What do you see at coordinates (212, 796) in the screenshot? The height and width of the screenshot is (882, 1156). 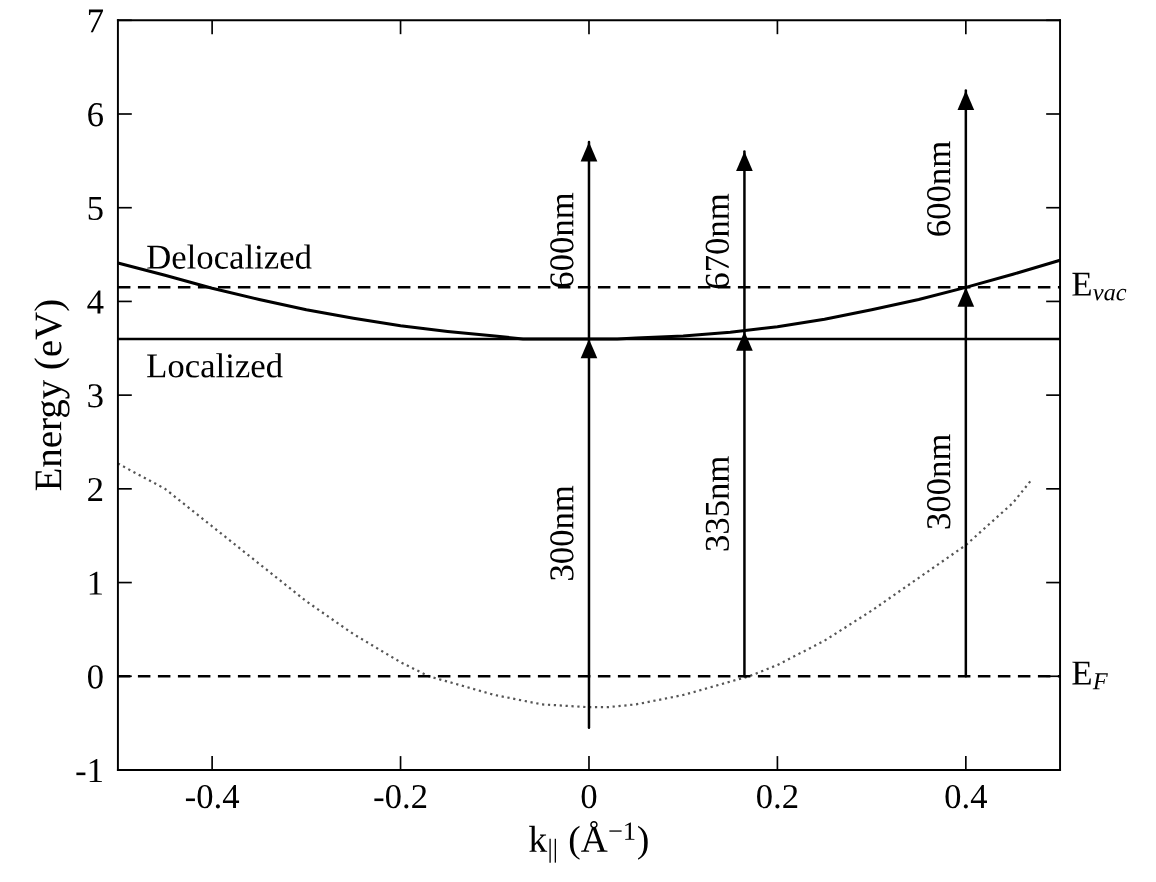 I see `x-tick-label: -0.4` at bounding box center [212, 796].